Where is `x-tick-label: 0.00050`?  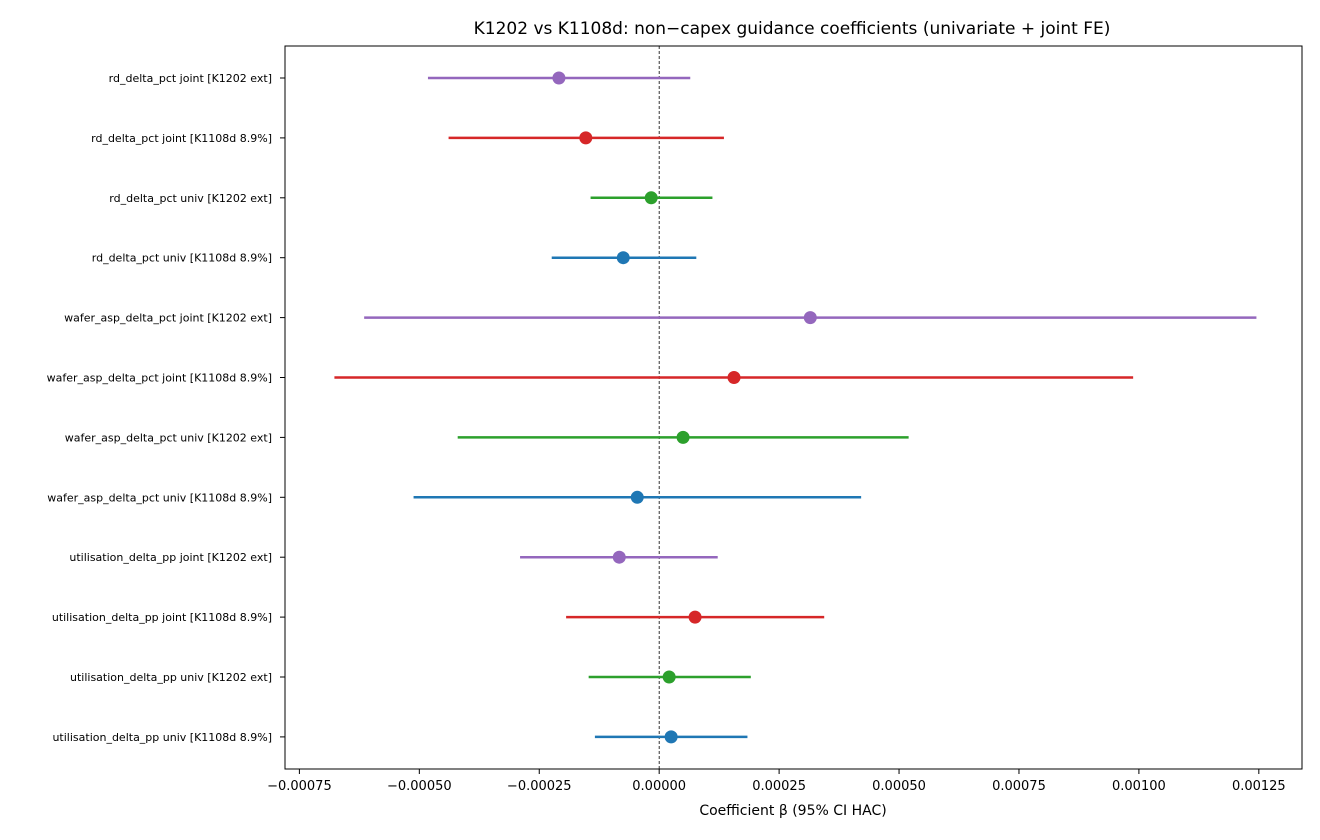 x-tick-label: 0.00050 is located at coordinates (899, 786).